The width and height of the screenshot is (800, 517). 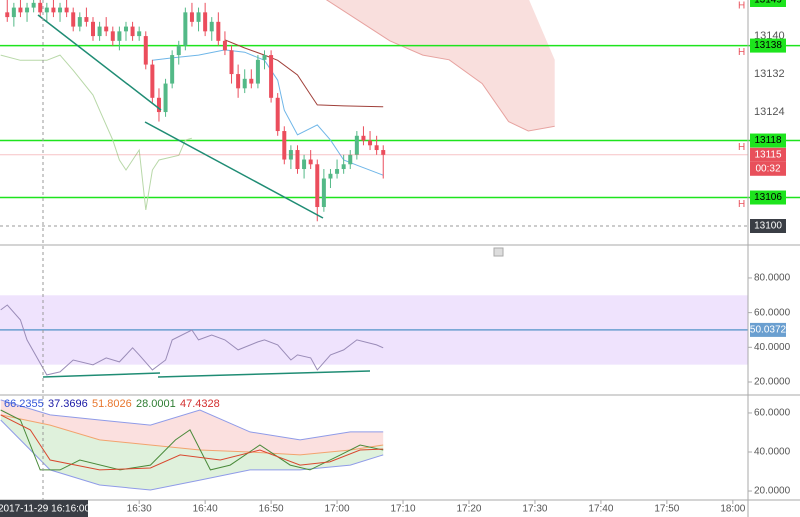 What do you see at coordinates (768, 329) in the screenshot?
I see `marker-label-box` at bounding box center [768, 329].